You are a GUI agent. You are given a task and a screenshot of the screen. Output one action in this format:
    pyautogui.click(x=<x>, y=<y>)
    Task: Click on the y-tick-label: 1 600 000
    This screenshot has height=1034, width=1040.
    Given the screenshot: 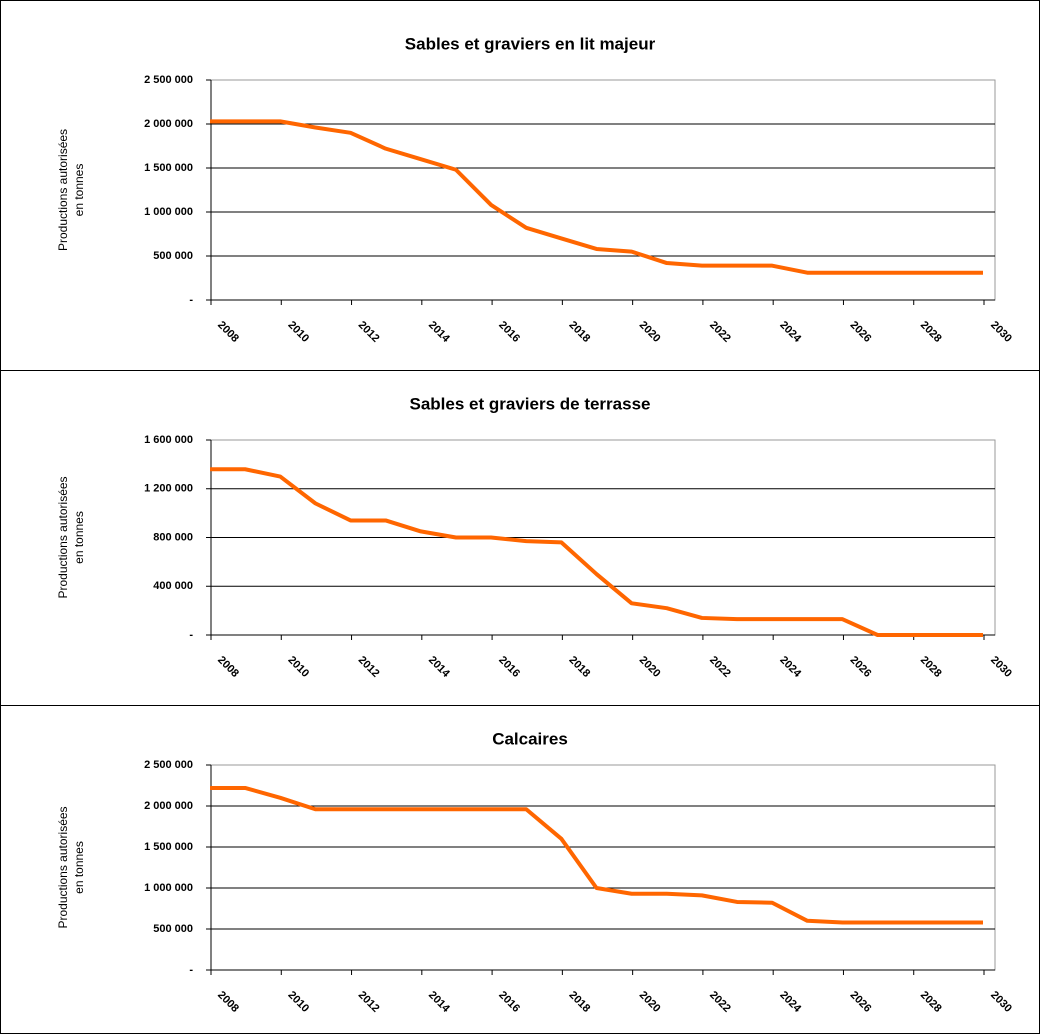 What is the action you would take?
    pyautogui.click(x=168, y=440)
    